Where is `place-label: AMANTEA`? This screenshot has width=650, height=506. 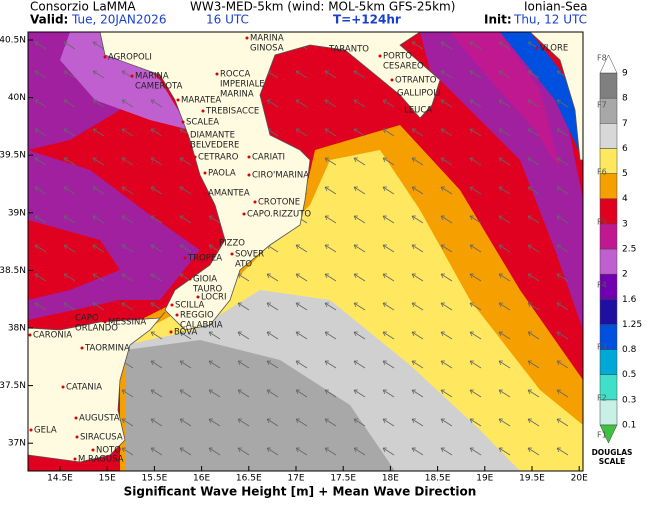 place-label: AMANTEA is located at coordinates (229, 194).